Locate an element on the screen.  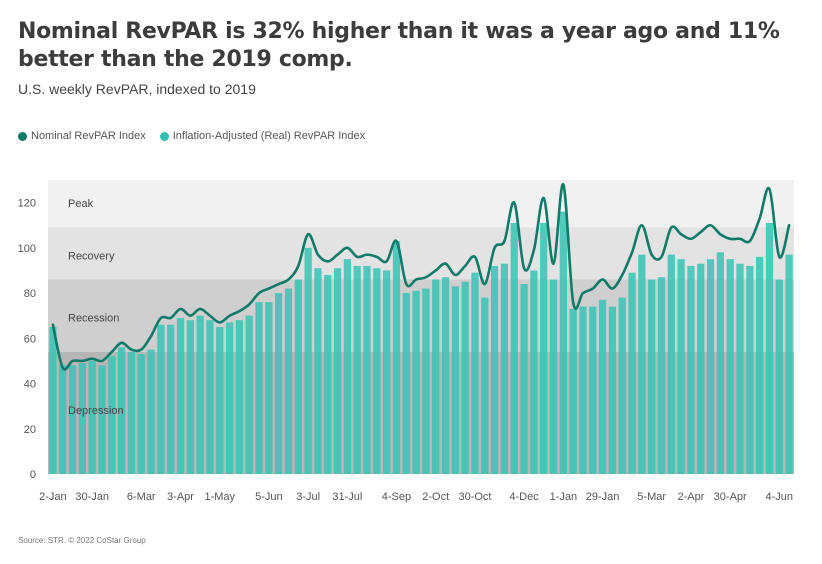
band-peak is located at coordinates (421, 204).